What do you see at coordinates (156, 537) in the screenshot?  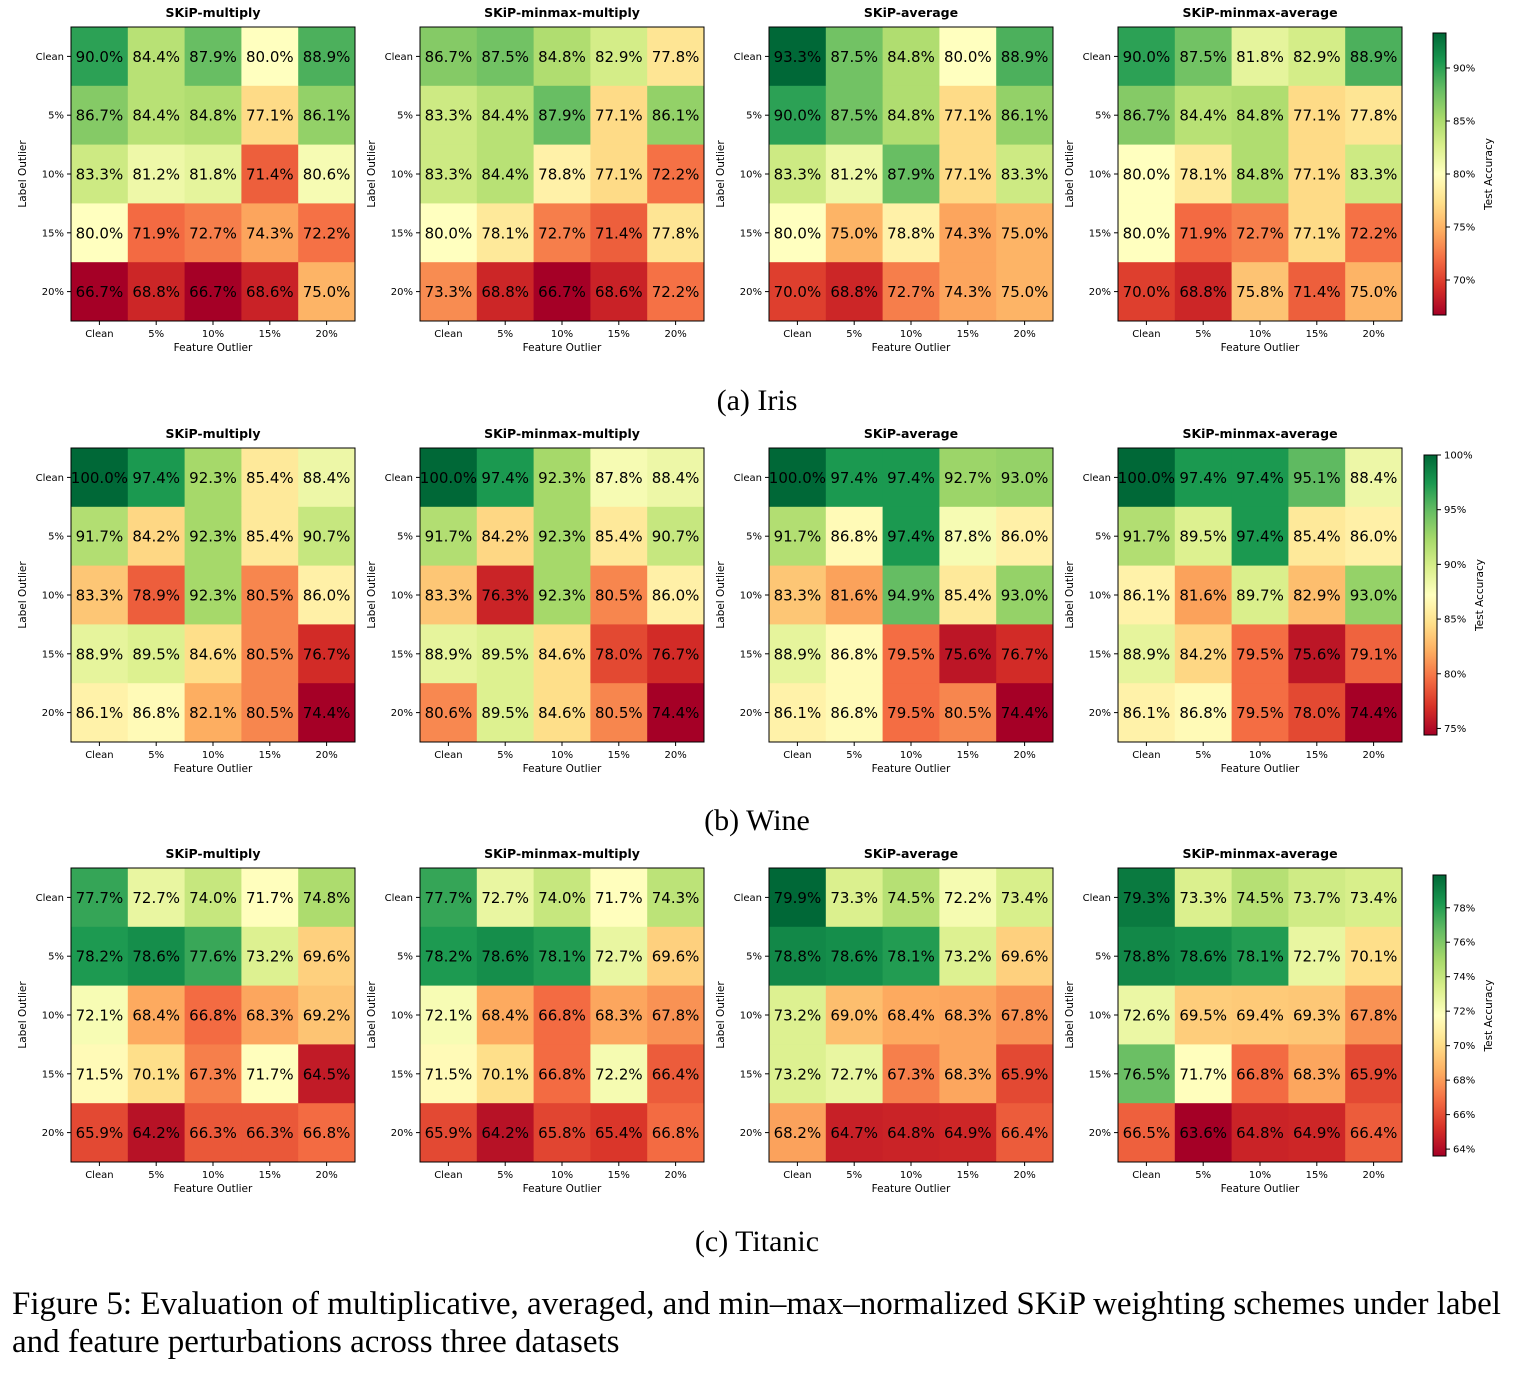 I see `cell-label: 84.2%` at bounding box center [156, 537].